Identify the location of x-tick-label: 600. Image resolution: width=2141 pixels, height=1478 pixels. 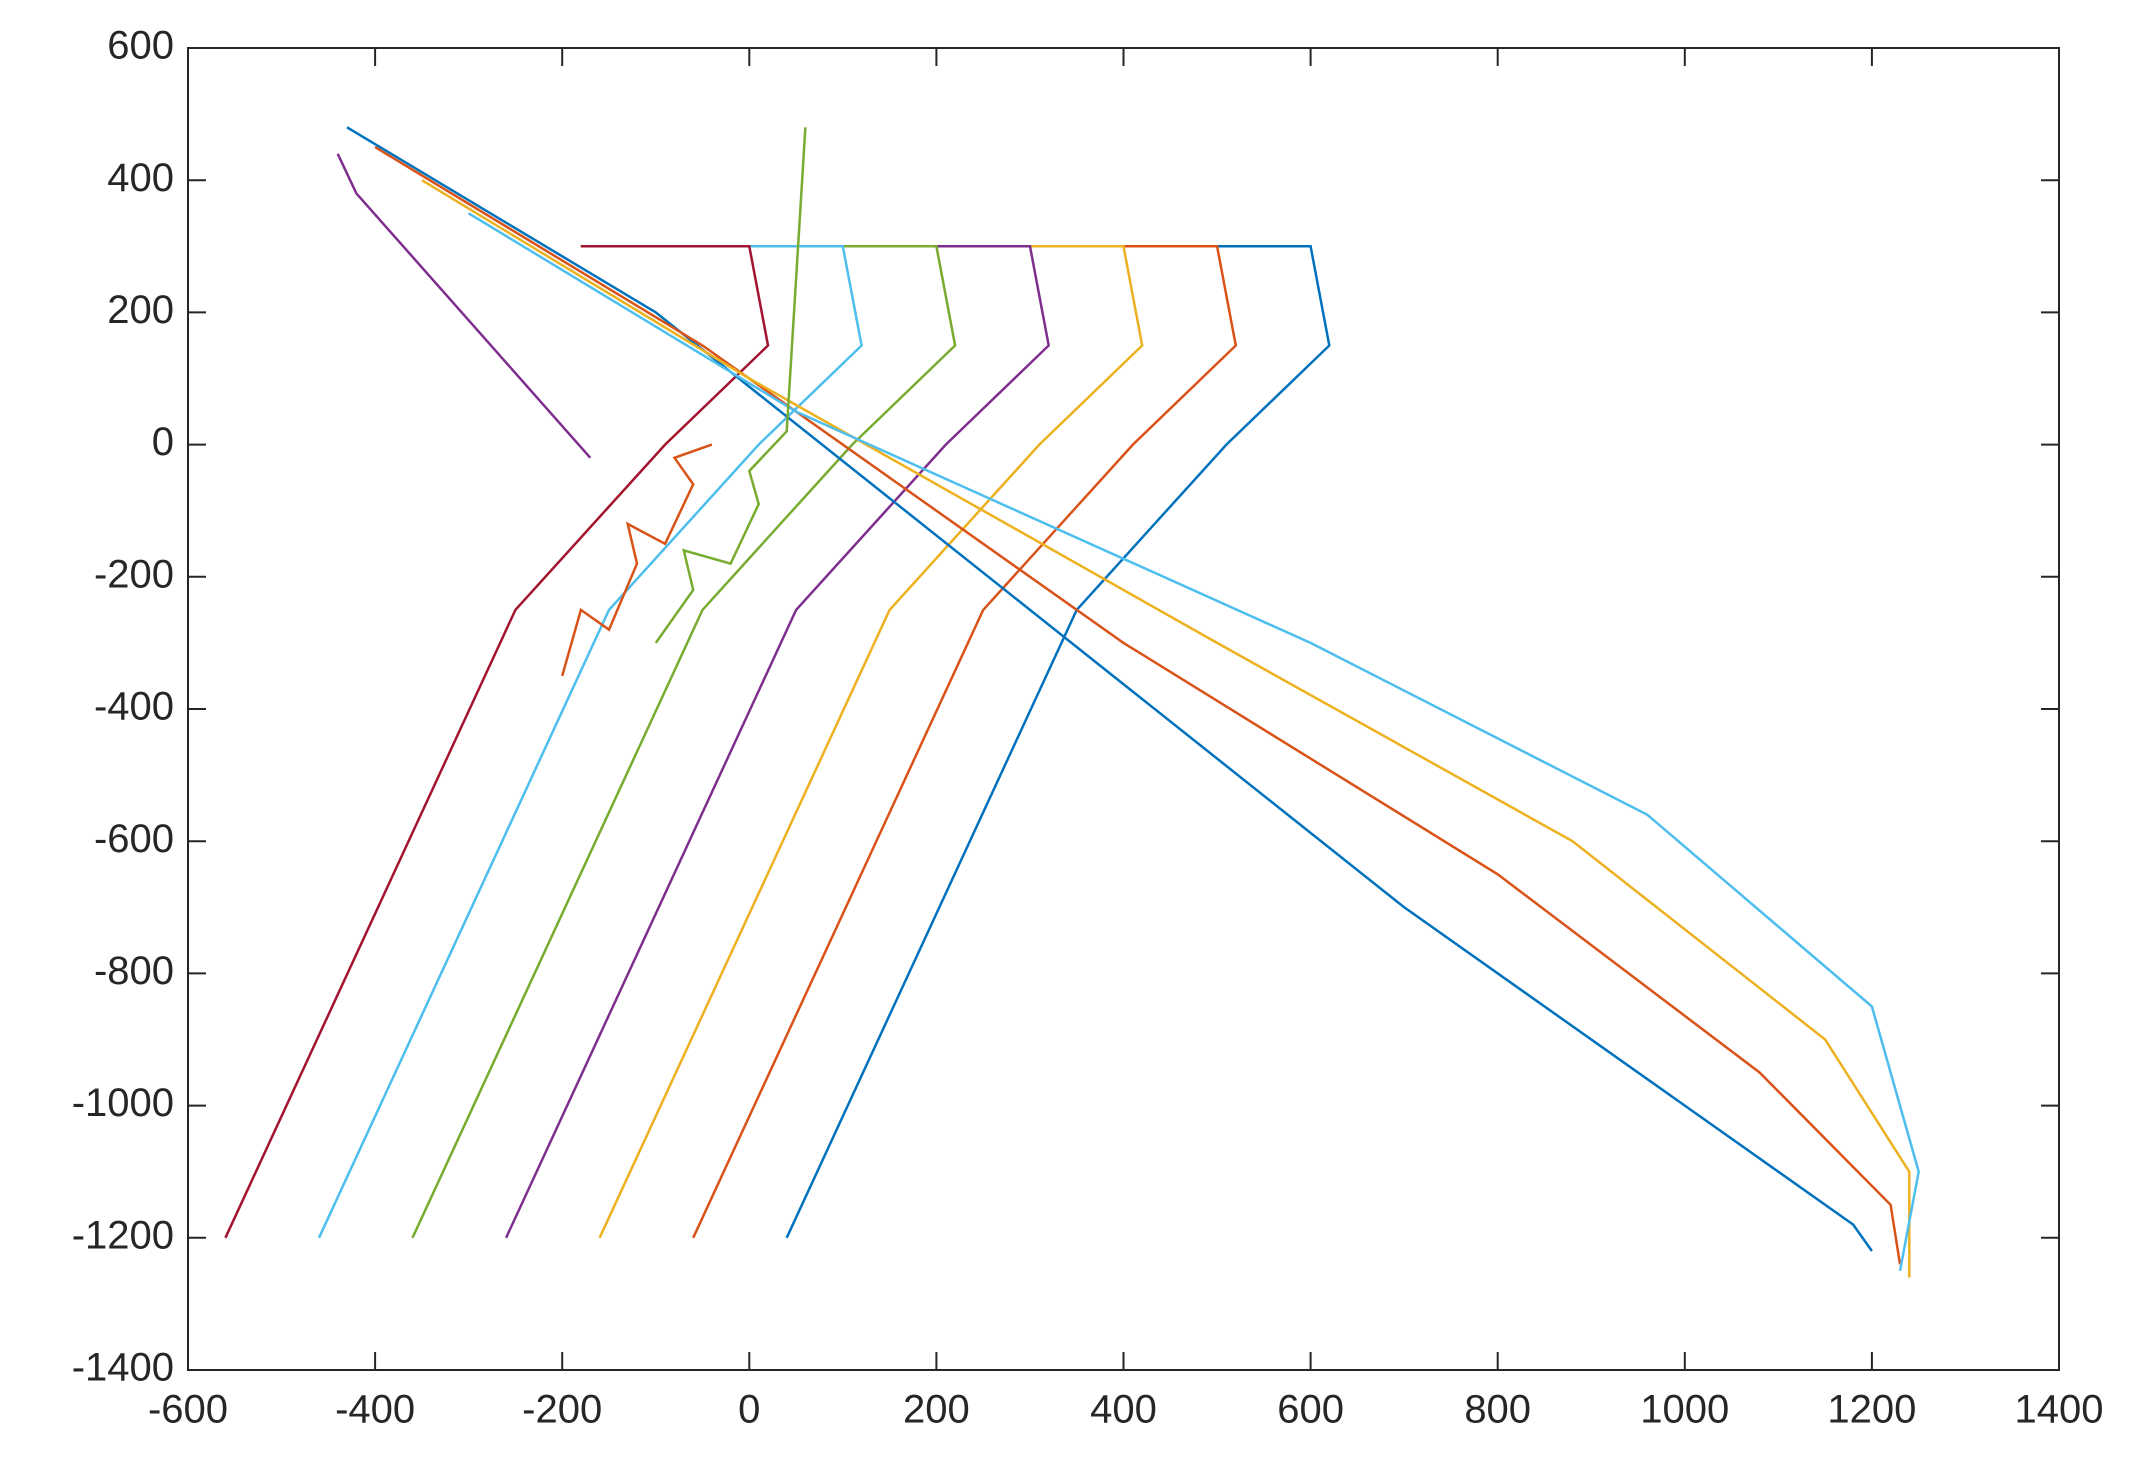
(1310, 1410).